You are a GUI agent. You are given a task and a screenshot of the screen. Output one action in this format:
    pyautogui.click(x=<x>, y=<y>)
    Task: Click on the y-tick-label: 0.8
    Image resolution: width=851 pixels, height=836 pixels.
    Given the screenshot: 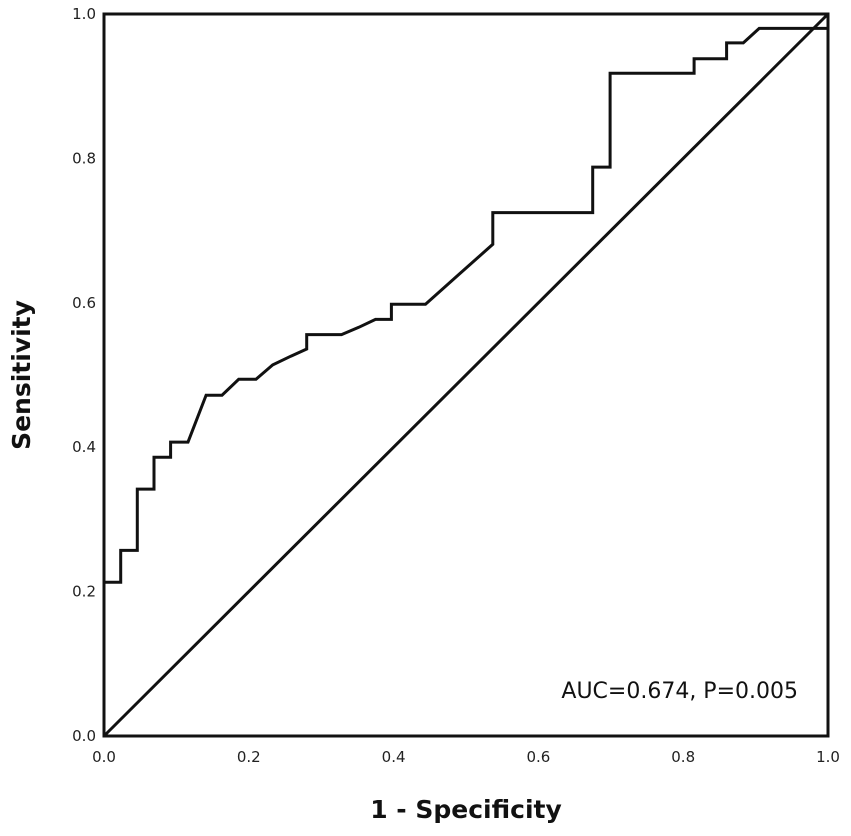 What is the action you would take?
    pyautogui.click(x=84, y=158)
    